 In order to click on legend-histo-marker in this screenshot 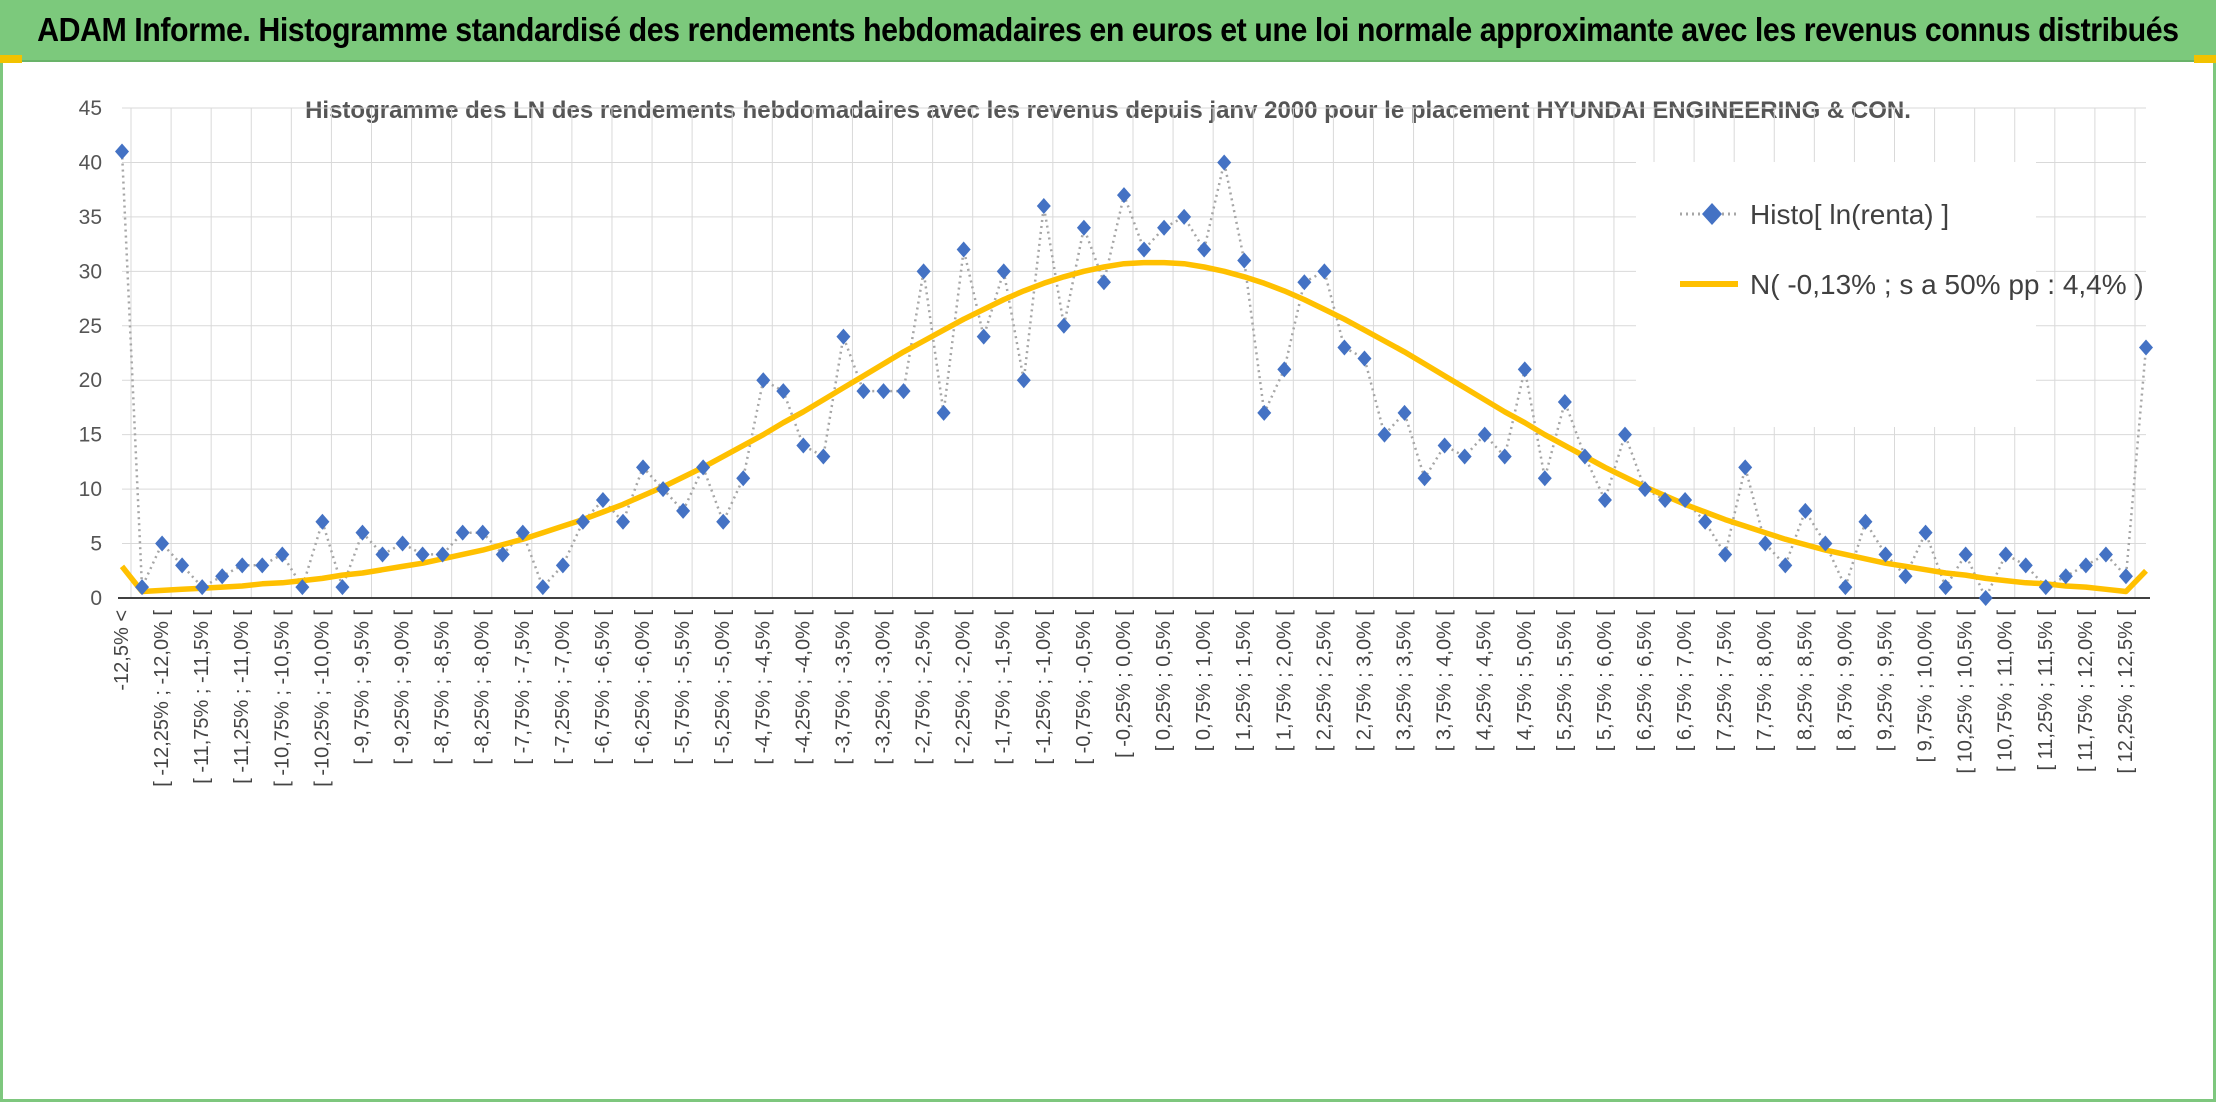, I will do `click(1712, 214)`.